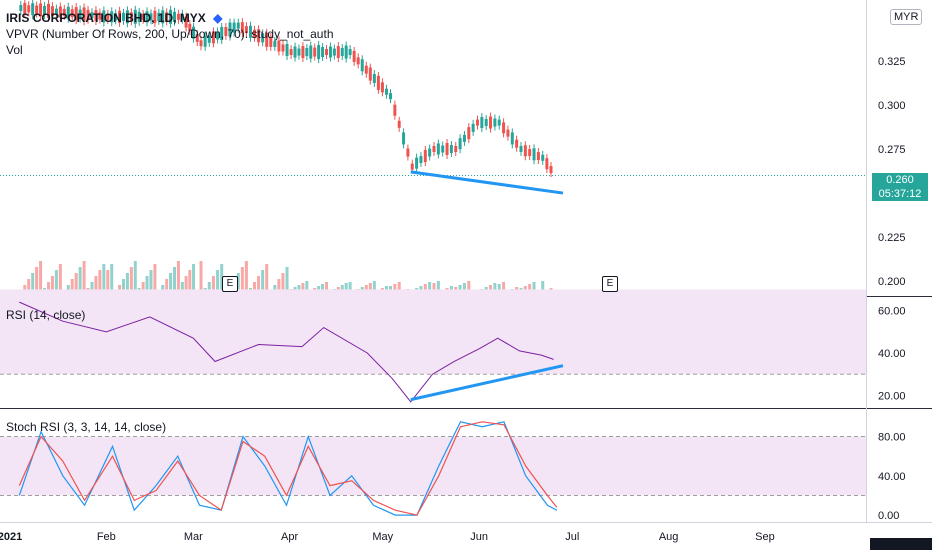 This screenshot has width=932, height=555. What do you see at coordinates (193, 537) in the screenshot?
I see `time-tick-label: Mar` at bounding box center [193, 537].